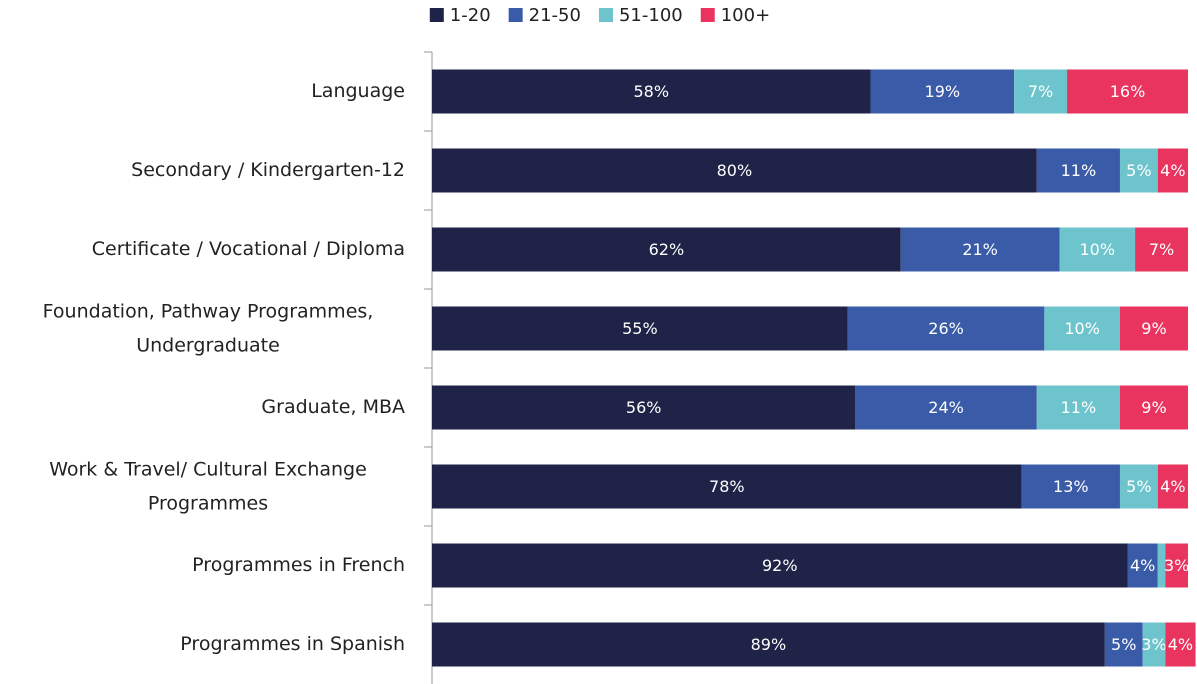  What do you see at coordinates (292, 644) in the screenshot?
I see `category-label: Programmes in Spanish` at bounding box center [292, 644].